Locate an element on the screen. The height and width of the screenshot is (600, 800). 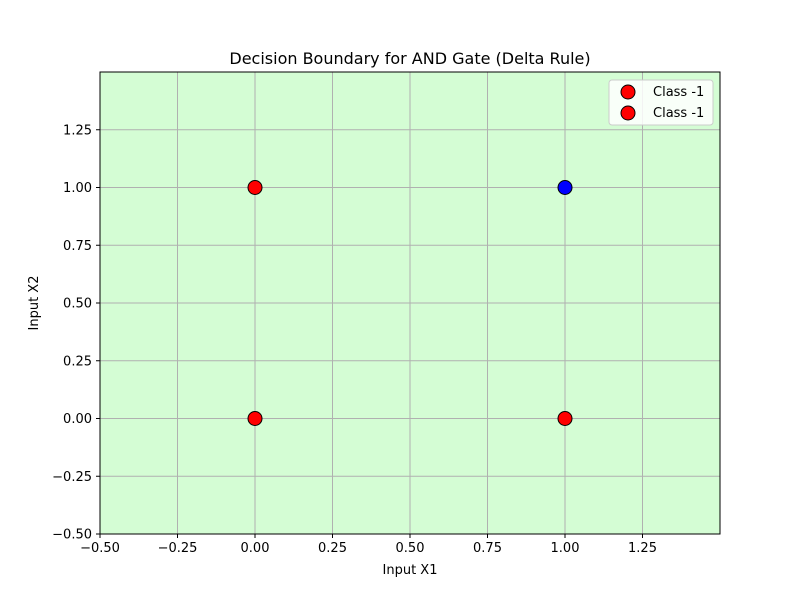
x-tick-label: −0.50 is located at coordinates (100, 548).